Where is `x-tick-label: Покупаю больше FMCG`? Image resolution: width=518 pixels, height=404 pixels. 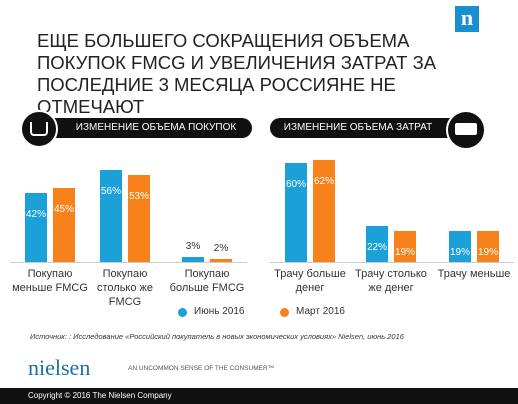 x-tick-label: Покупаю больше FMCG is located at coordinates (207, 281).